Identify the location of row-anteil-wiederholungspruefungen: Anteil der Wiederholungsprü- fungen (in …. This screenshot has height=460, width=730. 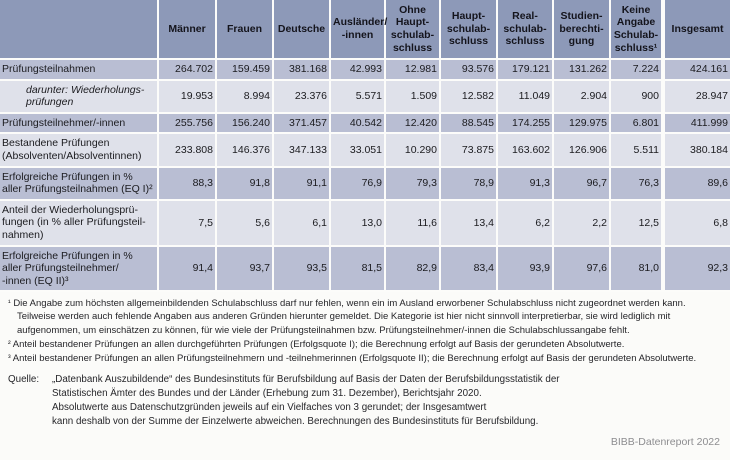
(365, 223).